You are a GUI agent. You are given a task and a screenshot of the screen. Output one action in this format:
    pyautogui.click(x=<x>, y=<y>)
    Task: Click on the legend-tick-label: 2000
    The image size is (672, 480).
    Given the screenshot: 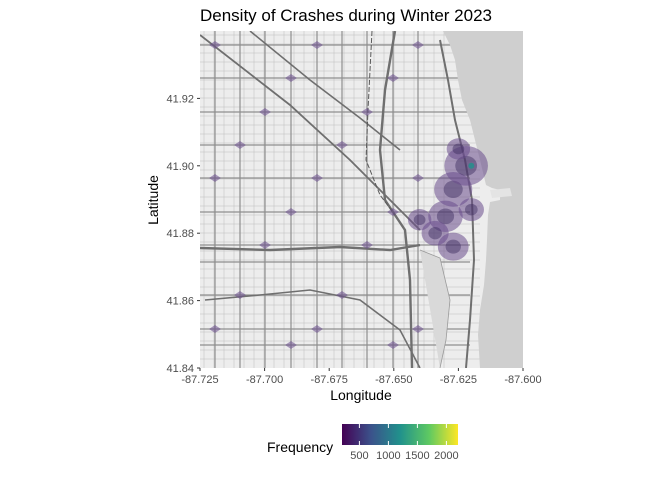 What is the action you would take?
    pyautogui.click(x=446, y=456)
    